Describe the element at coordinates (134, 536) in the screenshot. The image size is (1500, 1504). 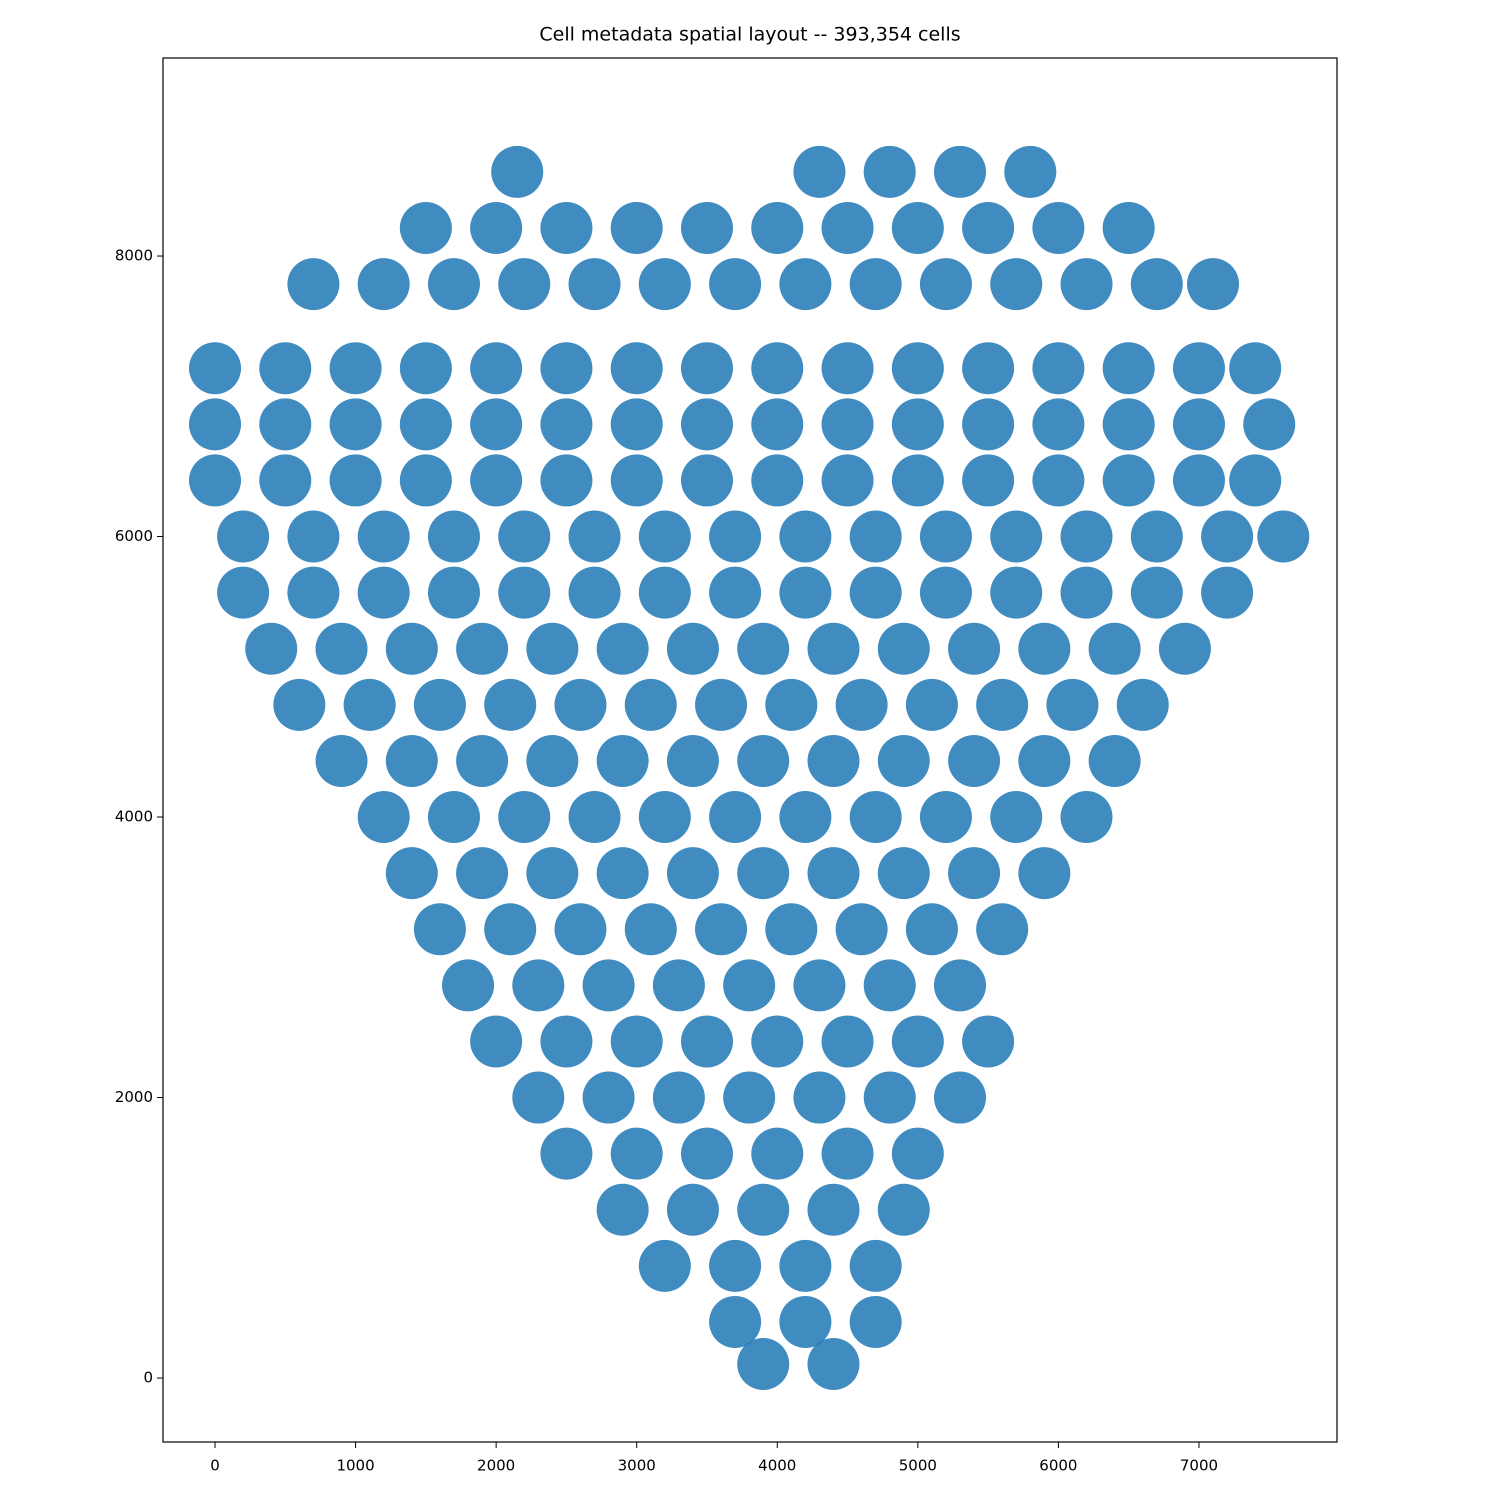
I see `y-tick-label: 6000` at that location.